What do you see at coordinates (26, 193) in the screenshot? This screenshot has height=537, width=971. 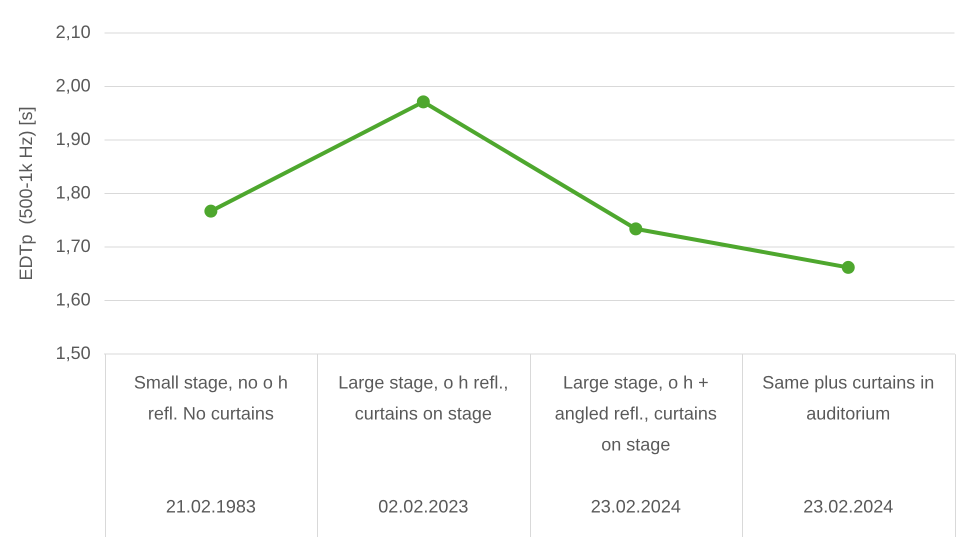 I see `y-axis-title: EDTp (500-1k Hz) [s]` at bounding box center [26, 193].